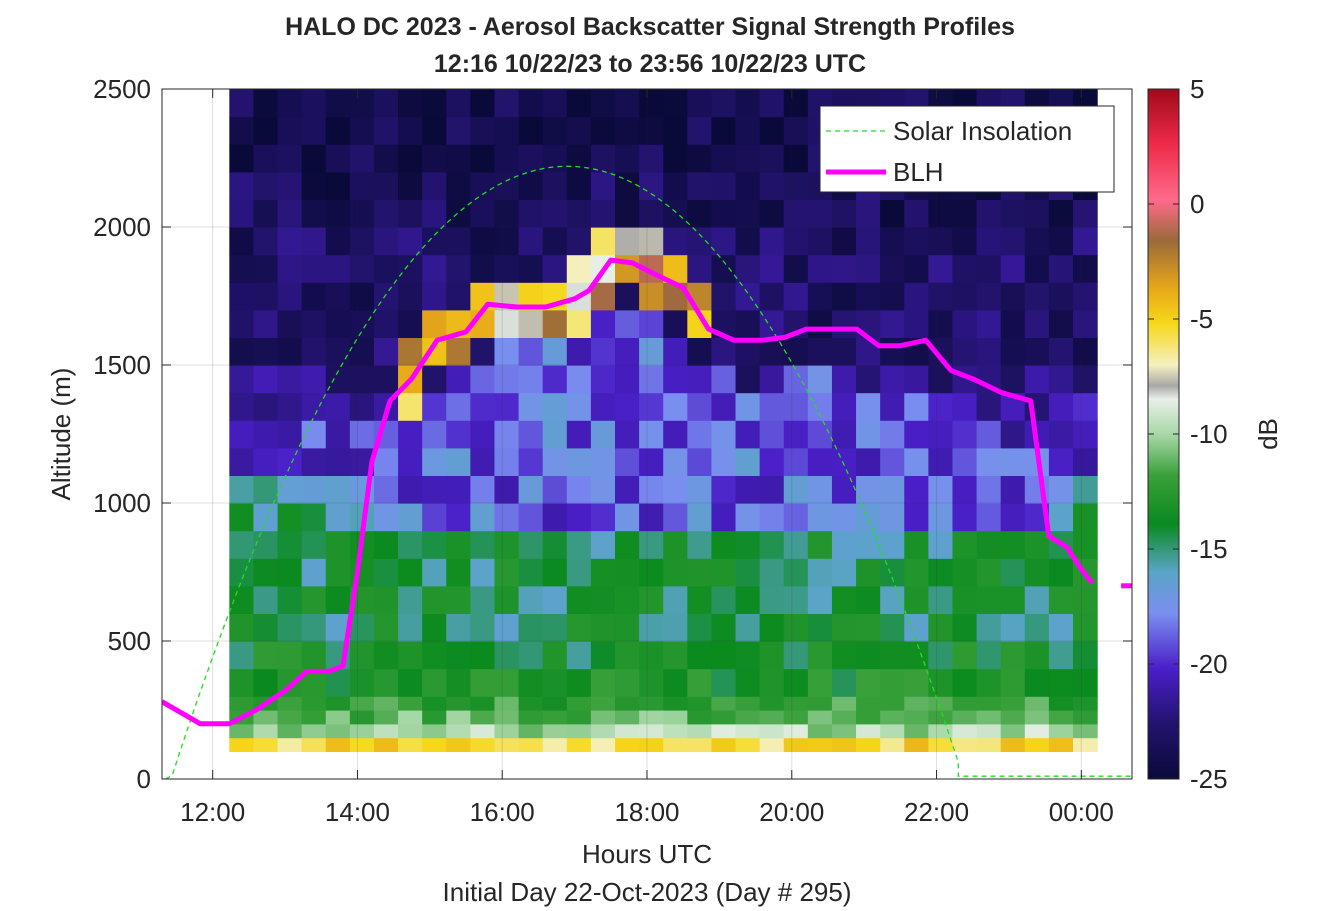 This screenshot has width=1343, height=911. I want to click on x-tick-label-5: 22:00, so click(936, 812).